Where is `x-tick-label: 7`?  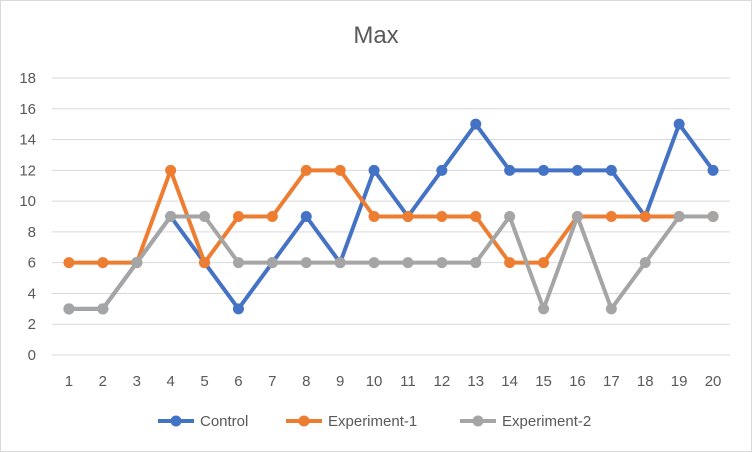
x-tick-label: 7 is located at coordinates (272, 381).